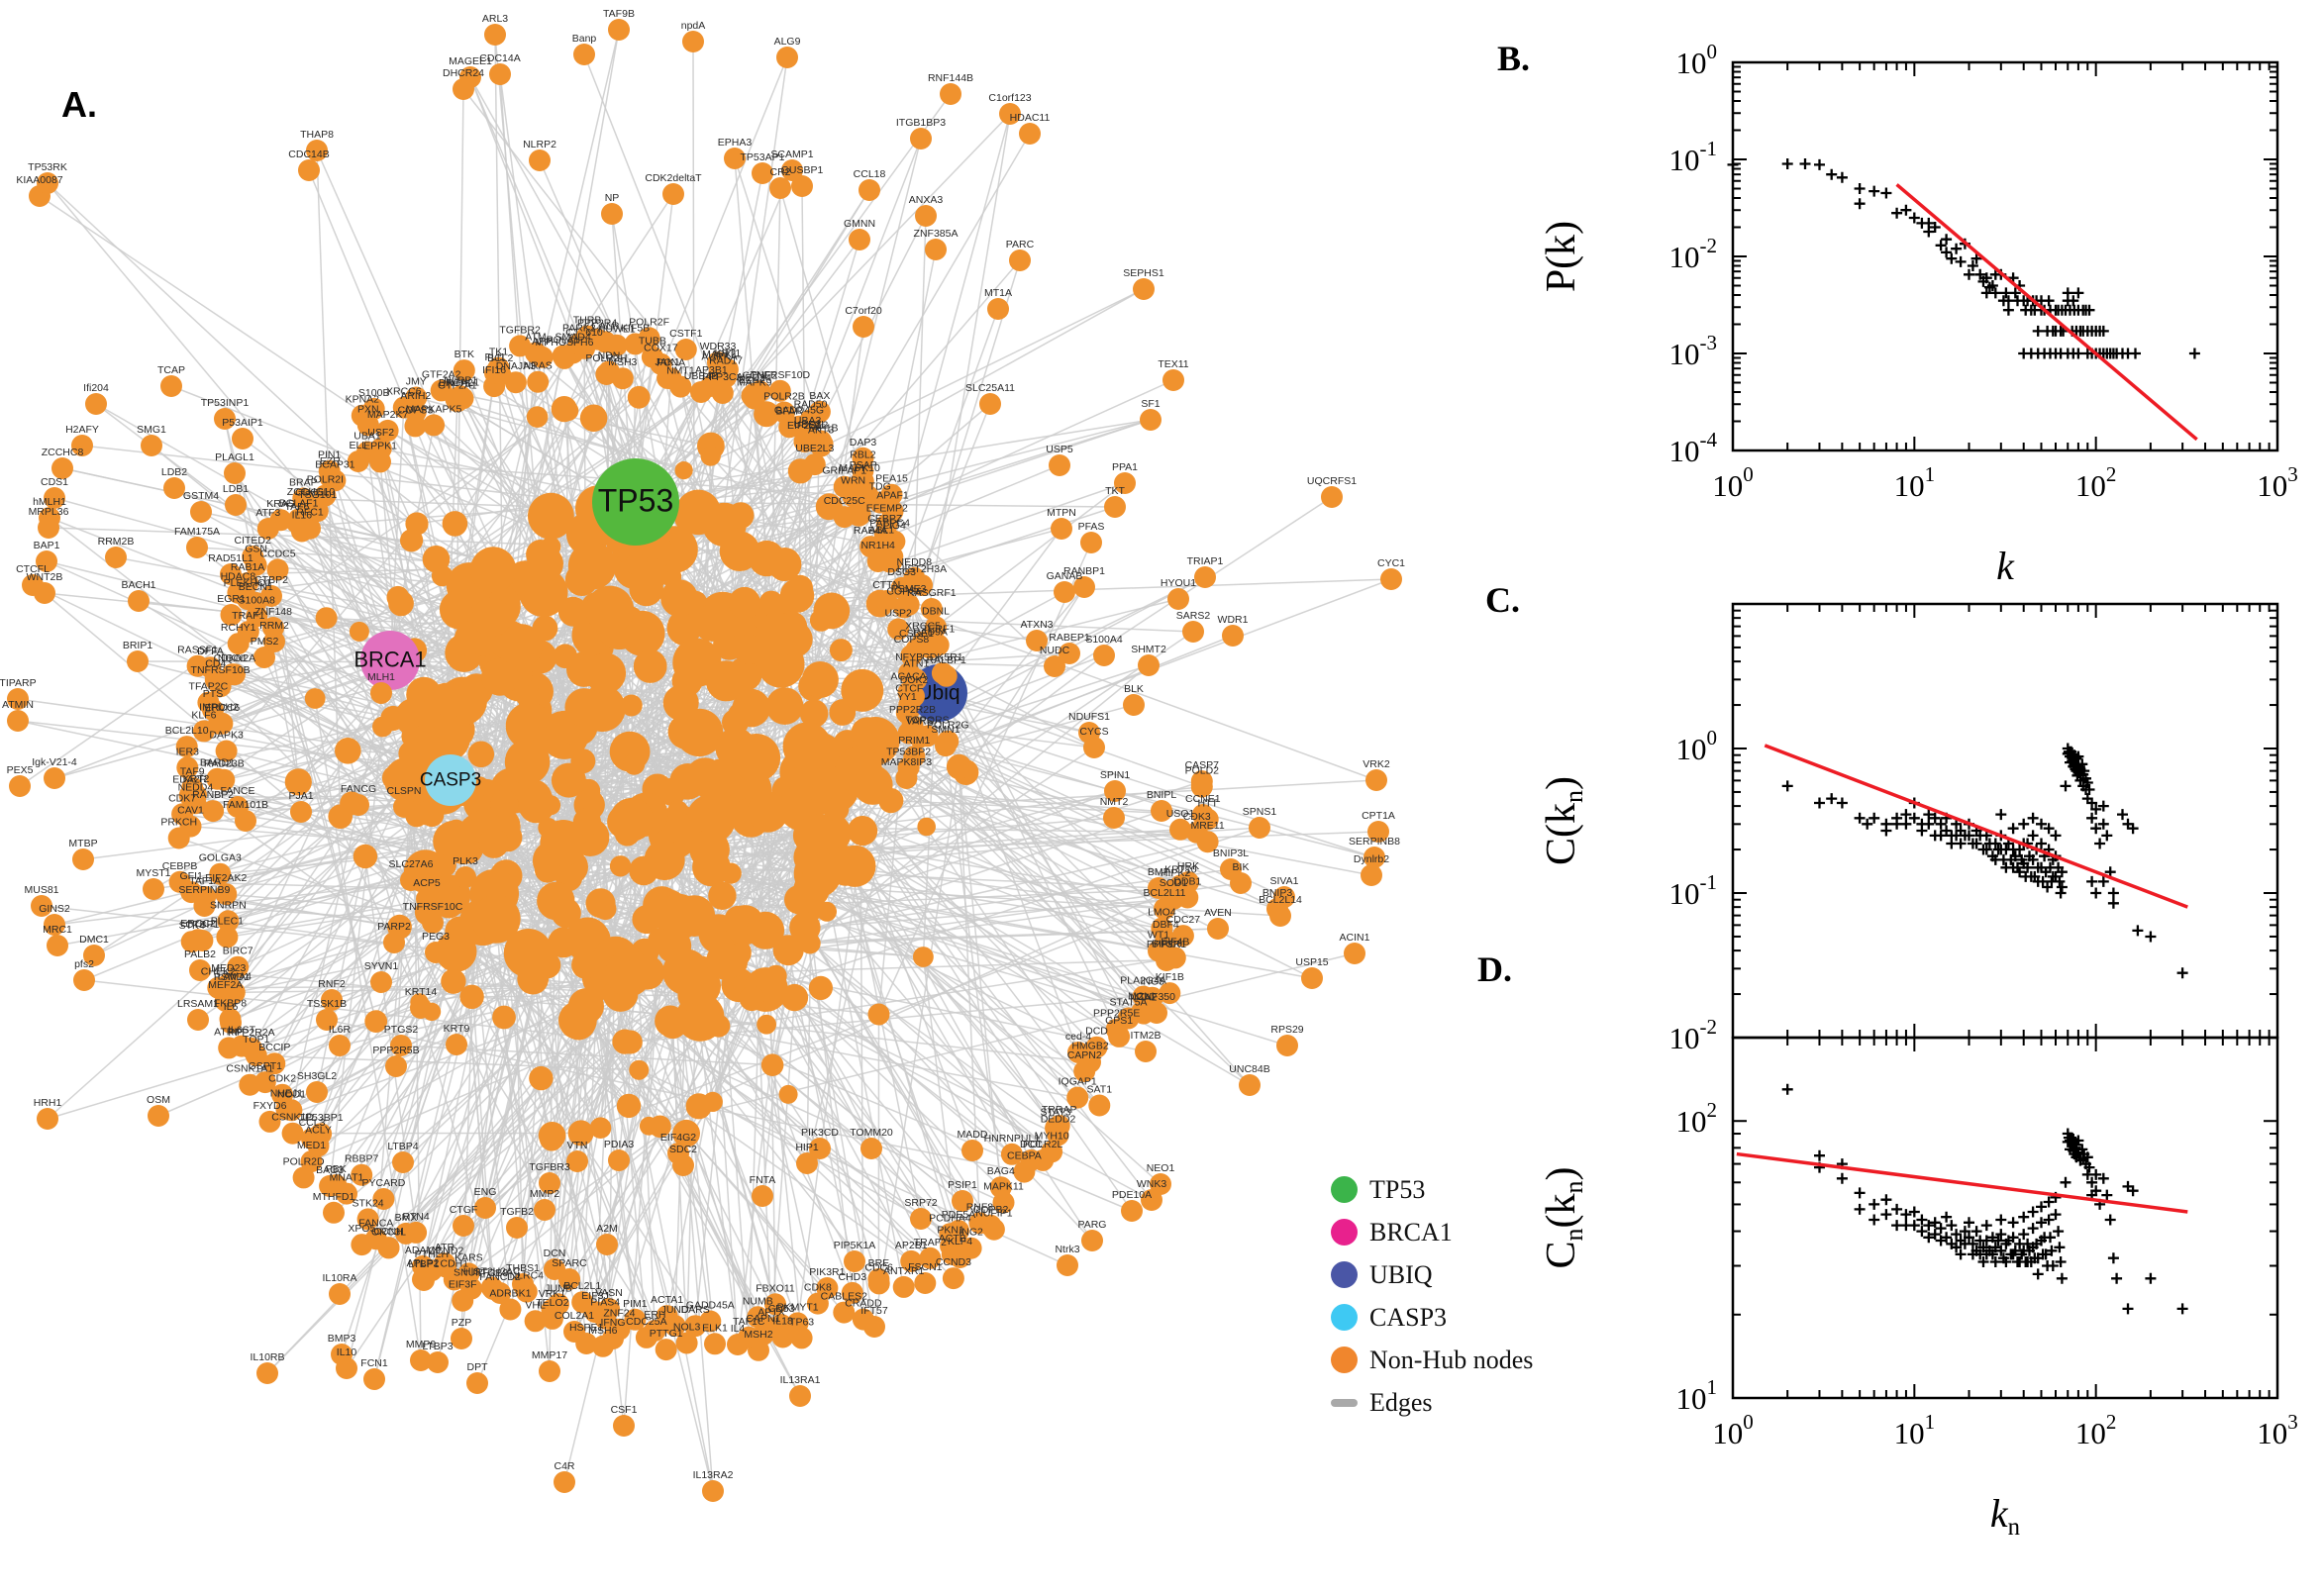  Describe the element at coordinates (573, 338) in the screenshot. I see `network-node-label: SMAD4` at that location.